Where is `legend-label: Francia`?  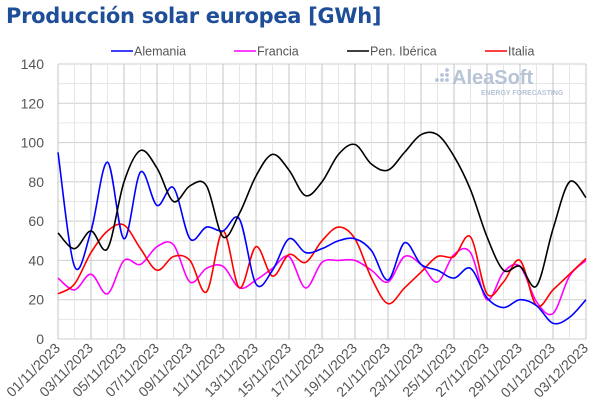
legend-label: Francia is located at coordinates (278, 52).